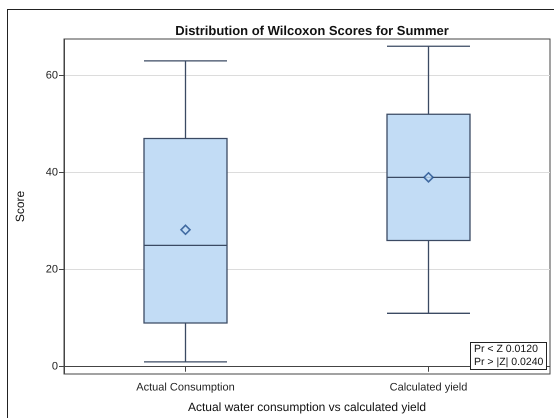 The height and width of the screenshot is (418, 554). I want to click on chart-title: Distribution of Wilcoxon Scores for Summer, so click(312, 30).